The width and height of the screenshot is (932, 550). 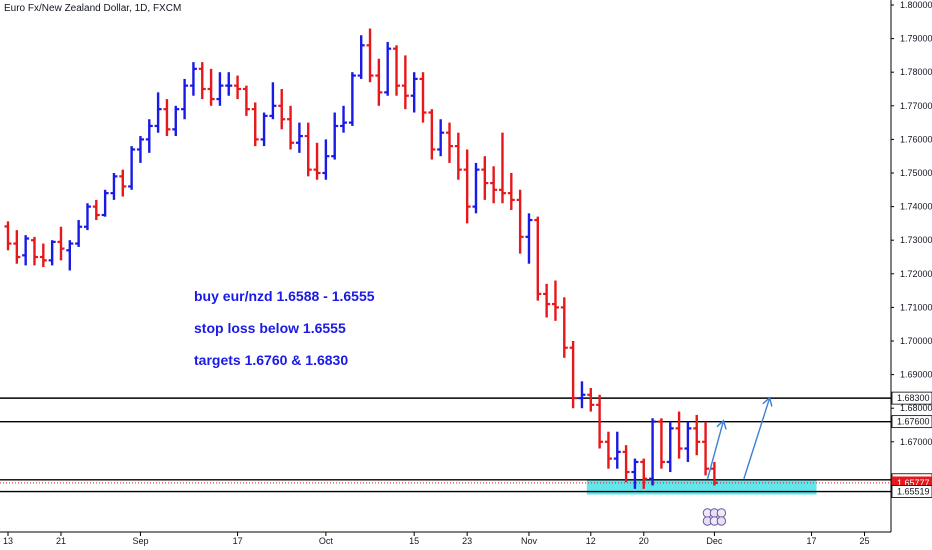 I want to click on level-tag-label: 1.67600, so click(x=913, y=422).